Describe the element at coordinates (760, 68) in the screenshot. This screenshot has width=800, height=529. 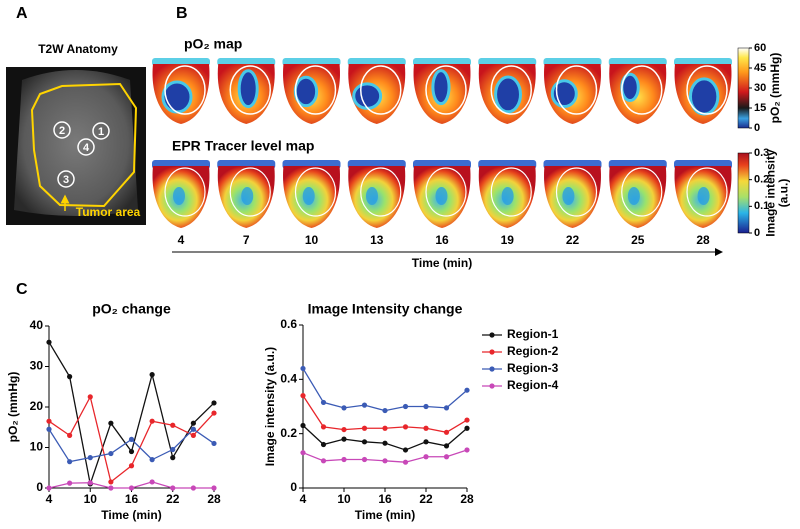
I see `colorbar-tick-label: 45` at that location.